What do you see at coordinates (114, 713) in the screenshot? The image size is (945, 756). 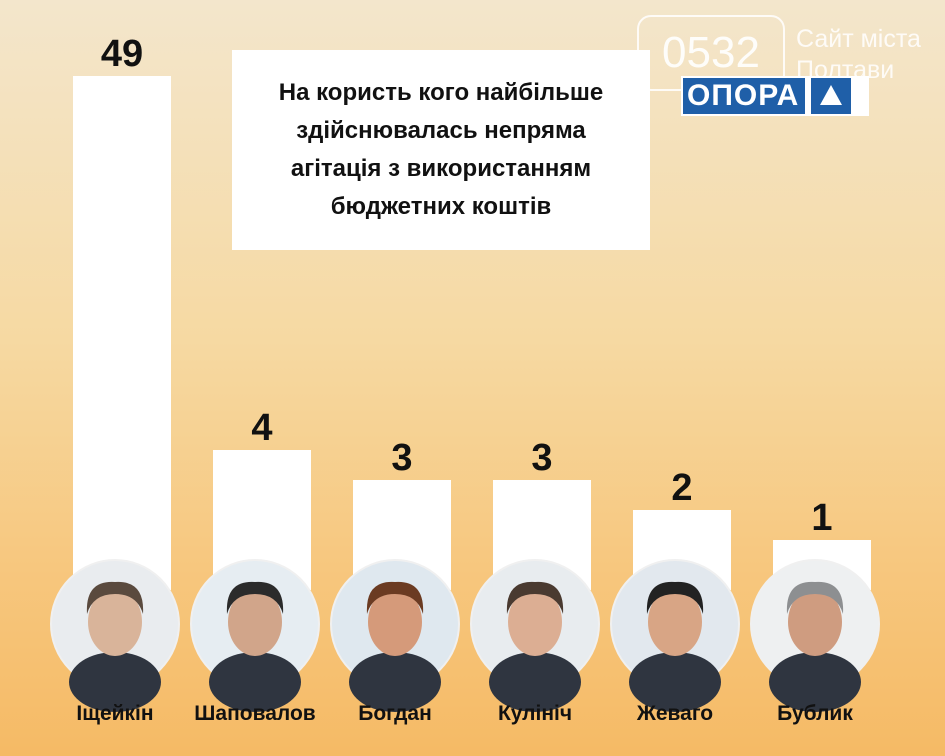 I see `category-label-1: Іщейкін` at bounding box center [114, 713].